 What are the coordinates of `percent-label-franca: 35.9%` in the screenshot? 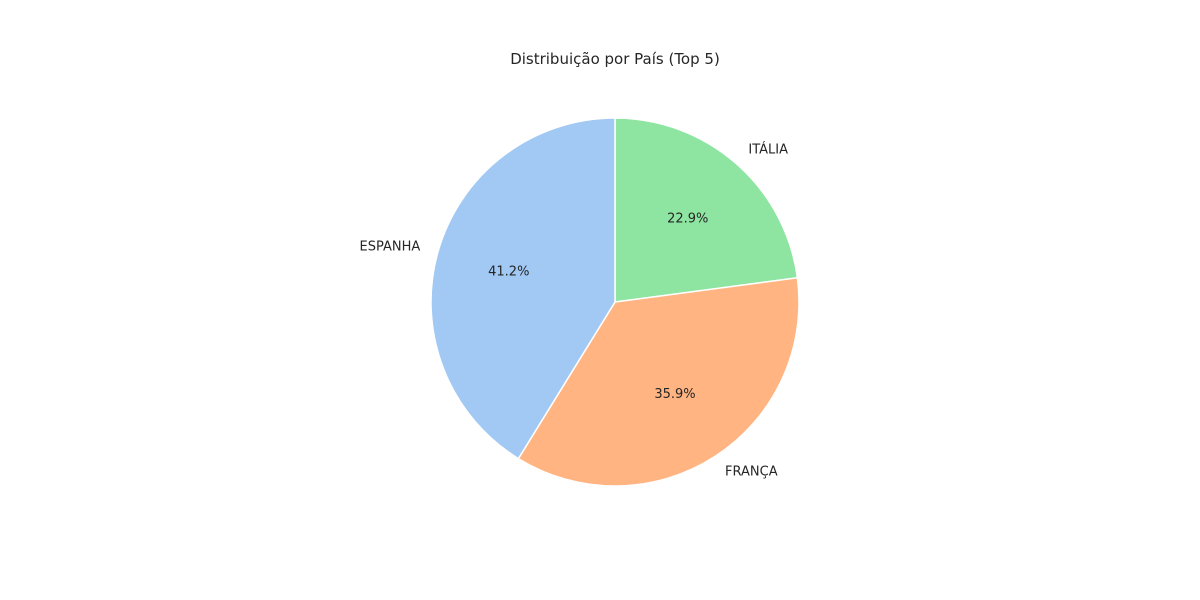 It's located at (674, 394).